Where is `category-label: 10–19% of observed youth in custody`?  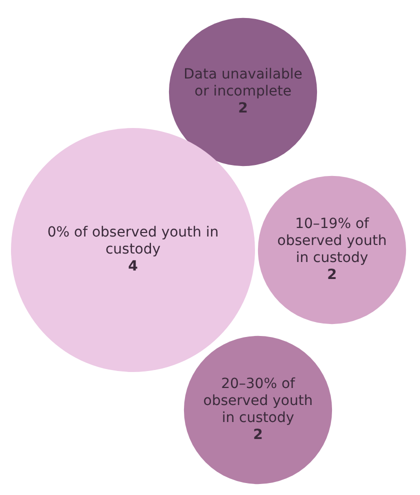
category-label: 10–19% of observed youth in custody is located at coordinates (332, 241).